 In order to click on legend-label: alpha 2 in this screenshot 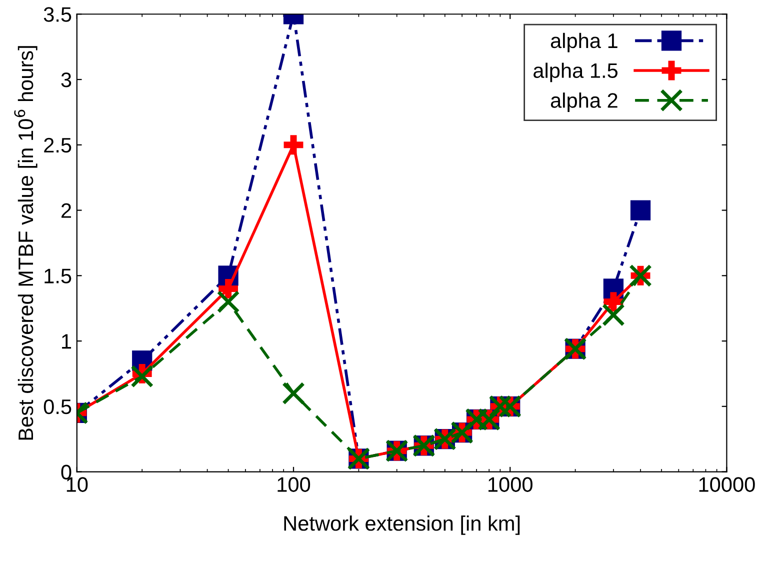, I will do `click(584, 102)`.